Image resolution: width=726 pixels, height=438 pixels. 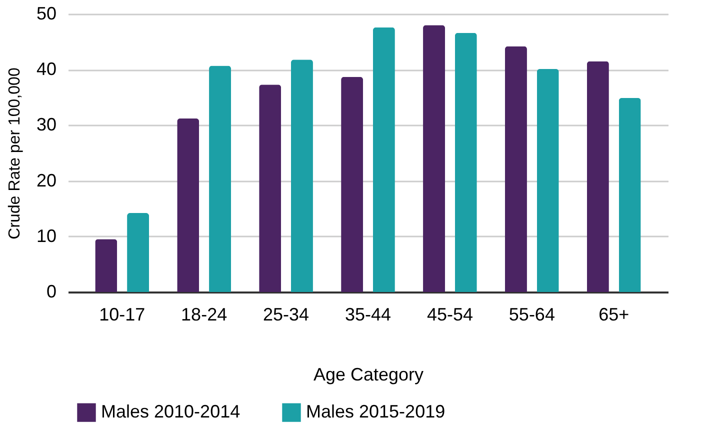 What do you see at coordinates (122, 314) in the screenshot?
I see `x-tick-label: 10-17` at bounding box center [122, 314].